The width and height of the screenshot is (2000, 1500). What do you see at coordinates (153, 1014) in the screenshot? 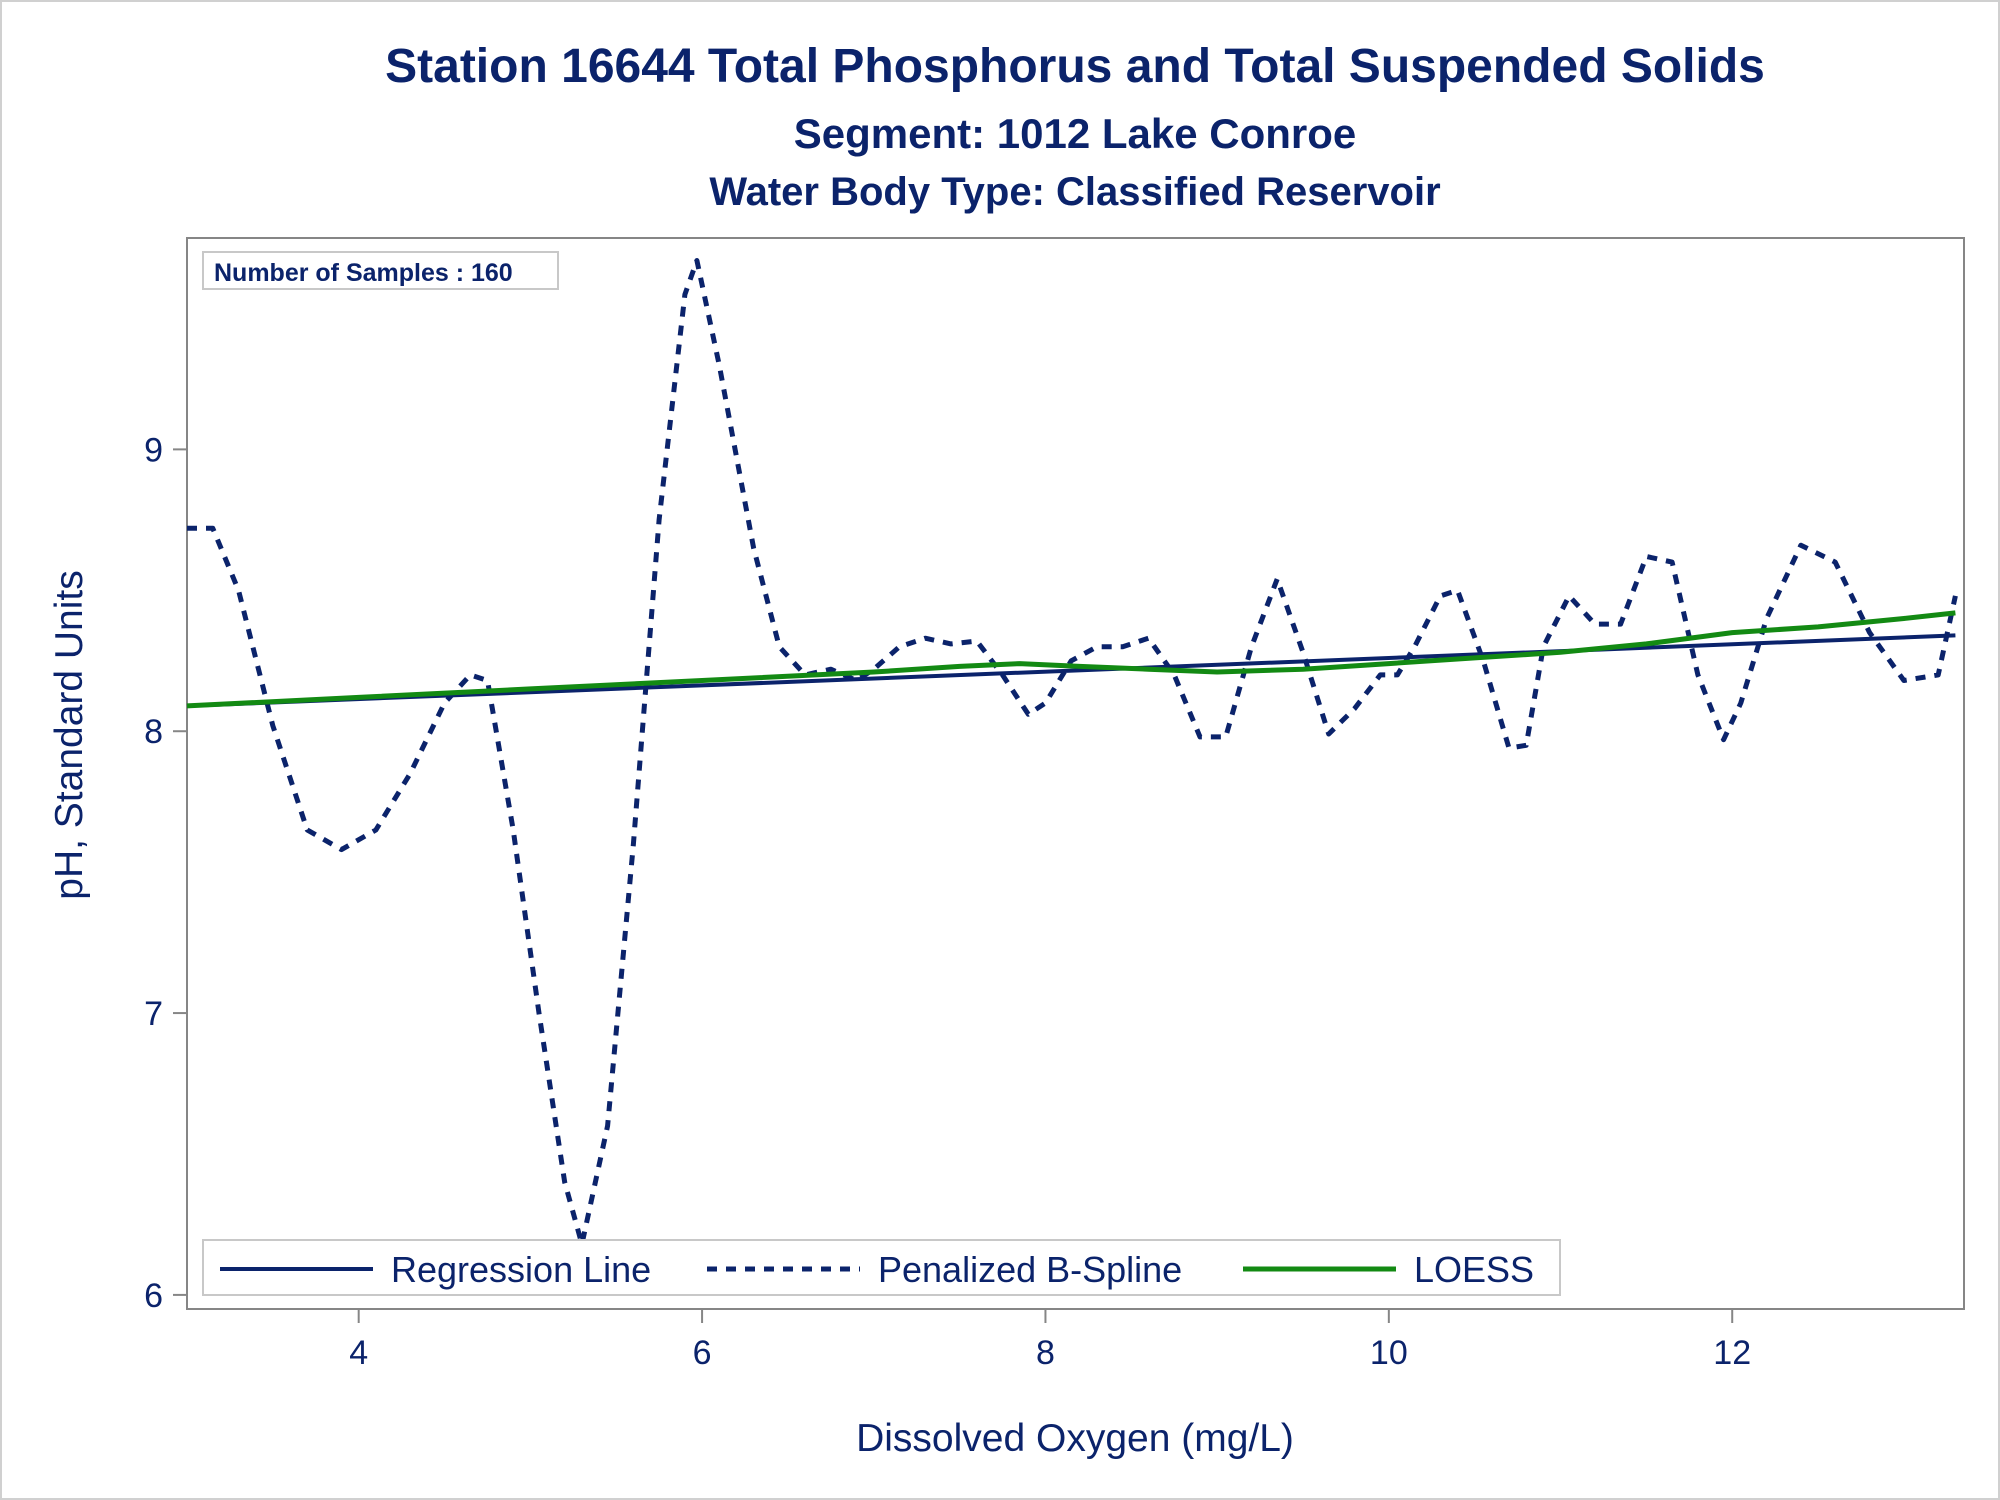
I see `y-tick-label: 7` at bounding box center [153, 1014].